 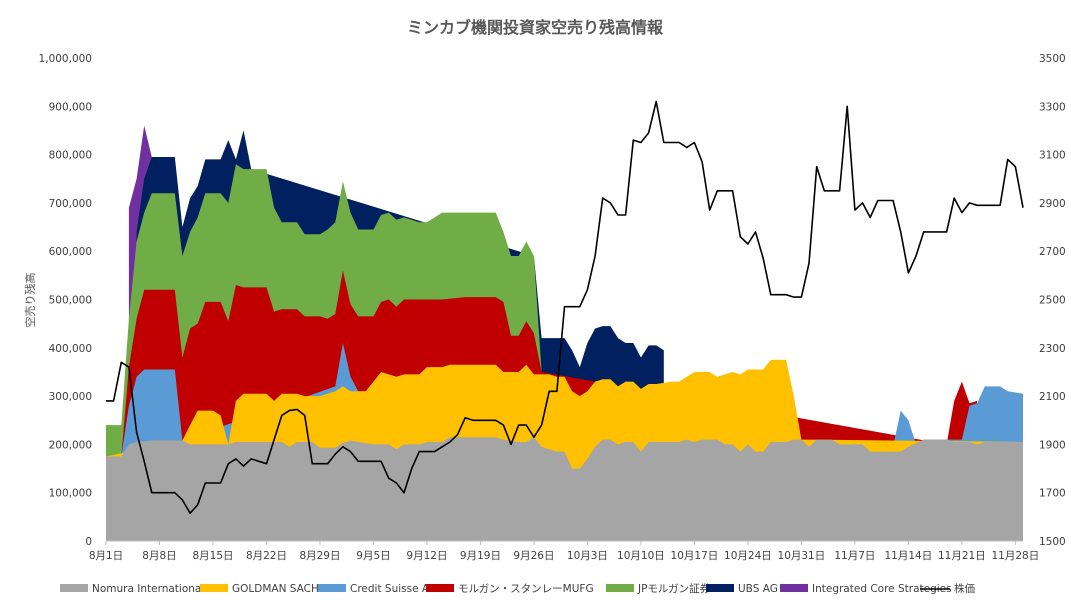 What do you see at coordinates (1052, 107) in the screenshot?
I see `y2-tick-label: 3300` at bounding box center [1052, 107].